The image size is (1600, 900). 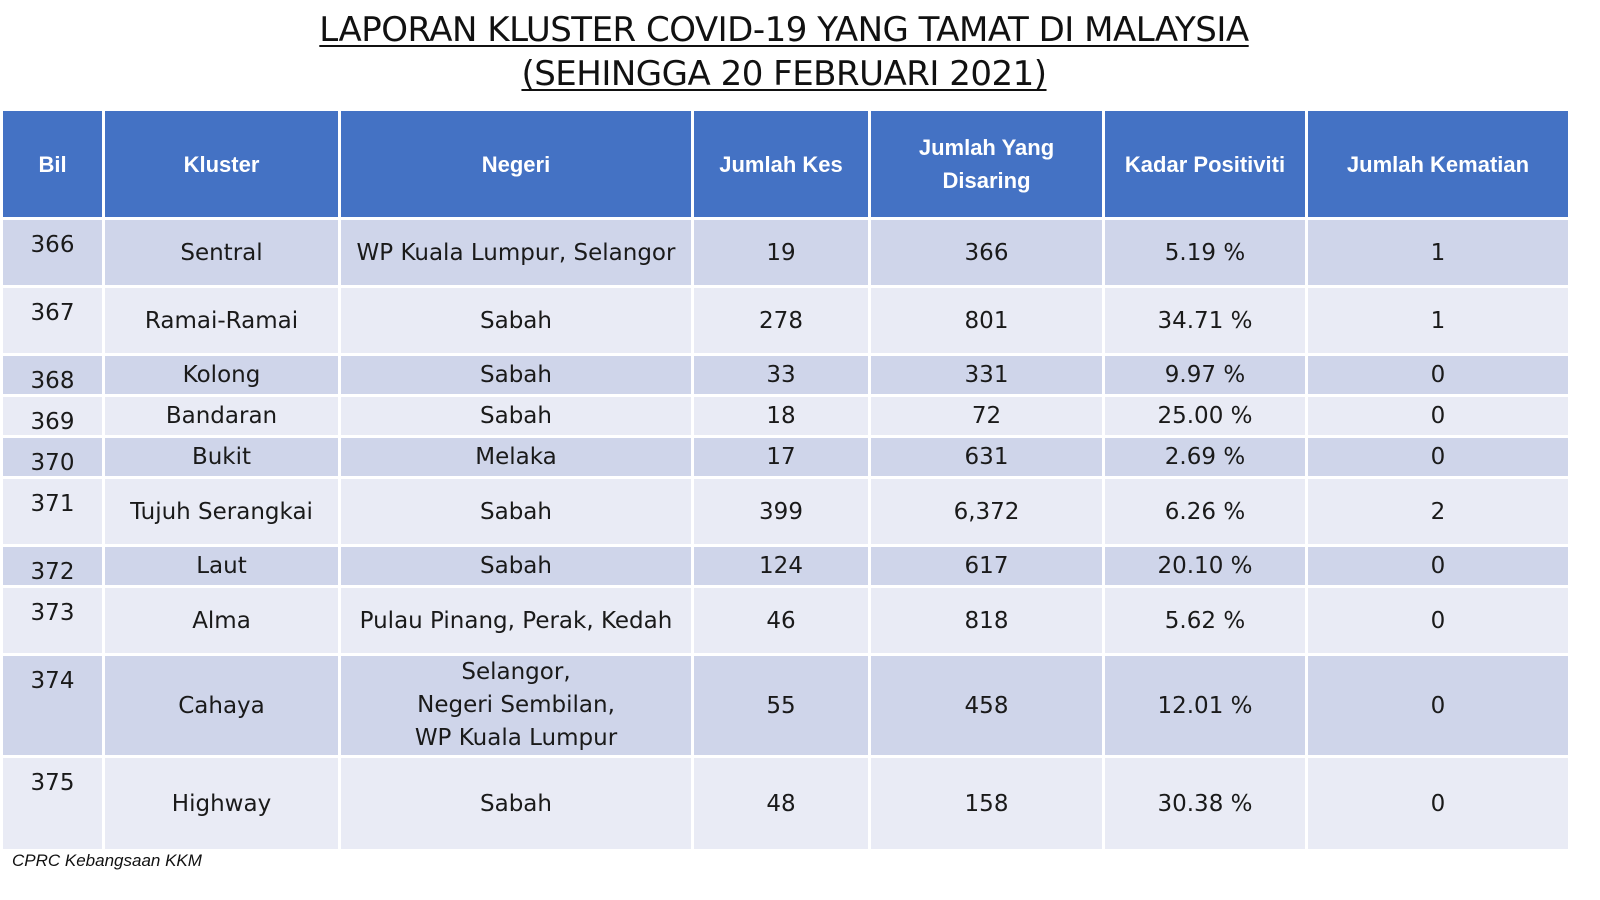 What do you see at coordinates (986, 705) in the screenshot?
I see `cell-jumlah-disaring: 458` at bounding box center [986, 705].